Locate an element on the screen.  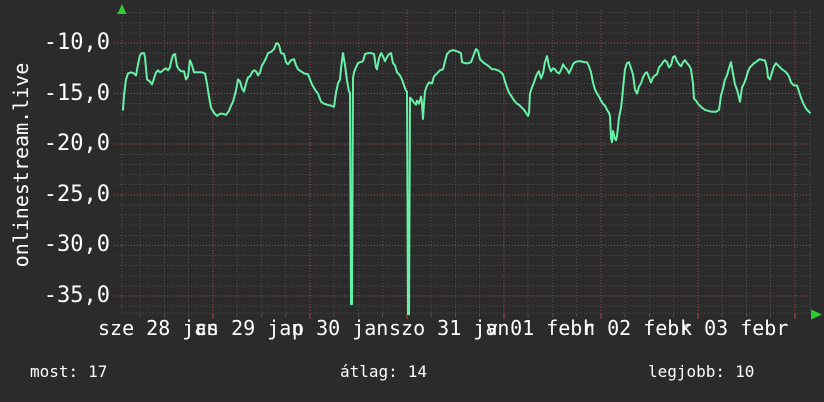
stat-legjobb-label: legjobb: is located at coordinates (687, 371).